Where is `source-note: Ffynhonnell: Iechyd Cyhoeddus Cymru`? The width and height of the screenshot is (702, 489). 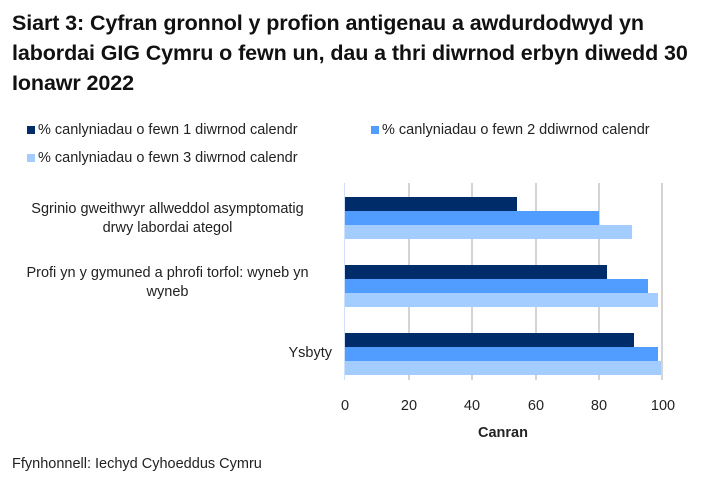 source-note: Ffynhonnell: Iechyd Cyhoeddus Cymru is located at coordinates (137, 464).